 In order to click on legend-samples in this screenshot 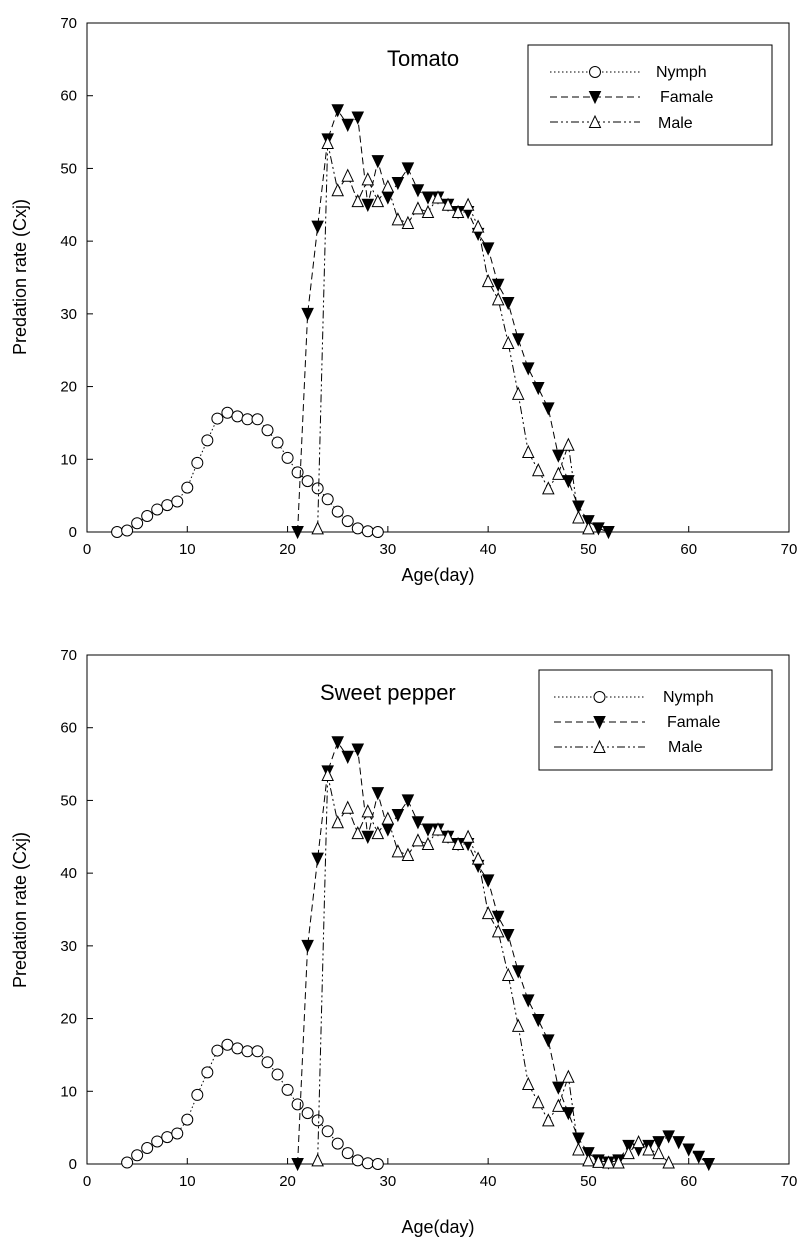, I will do `click(595, 97)`.